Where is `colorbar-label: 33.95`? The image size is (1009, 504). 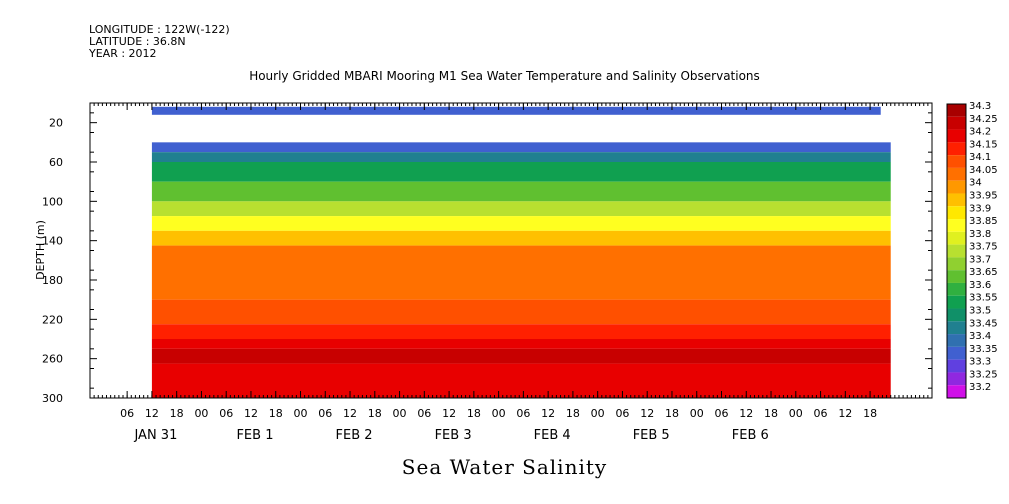
colorbar-label: 33.95 is located at coordinates (983, 195).